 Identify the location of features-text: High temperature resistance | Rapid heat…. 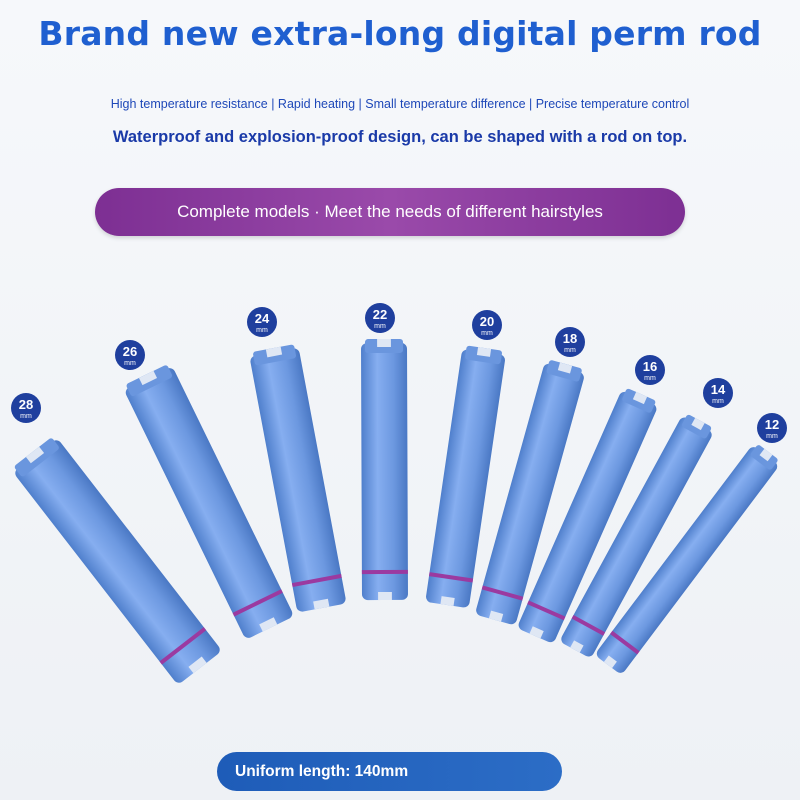
(400, 104).